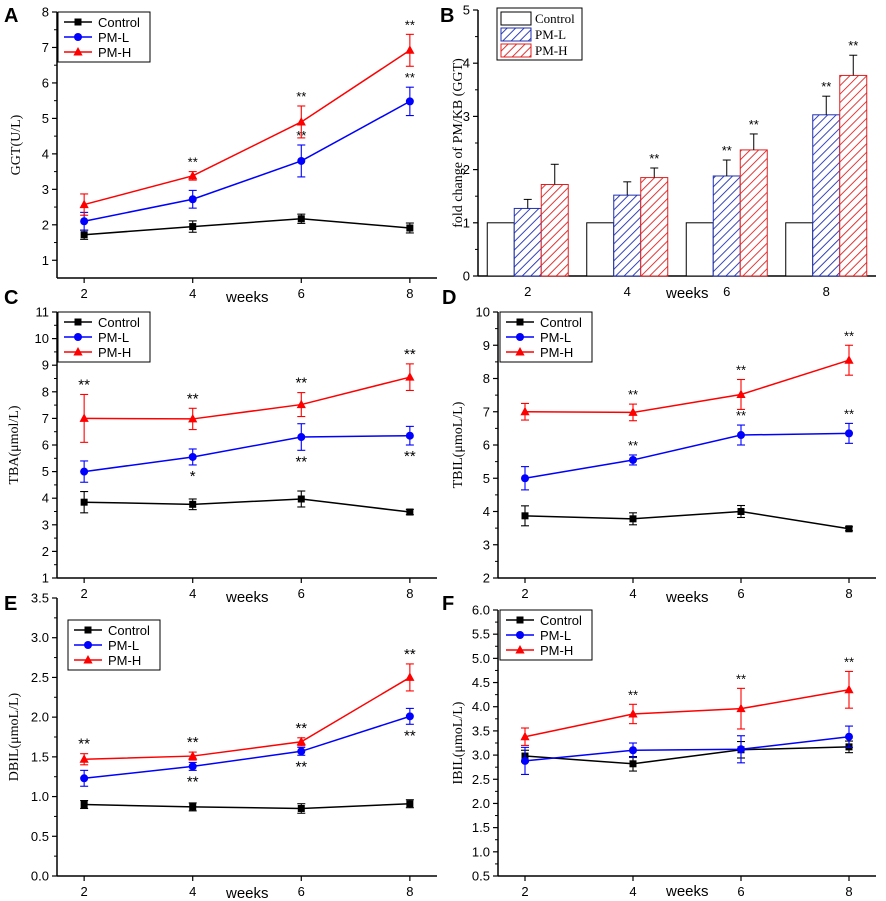 The image size is (886, 901). Describe the element at coordinates (687, 700) in the screenshot. I see `series-pm-h: ** ** **` at that location.